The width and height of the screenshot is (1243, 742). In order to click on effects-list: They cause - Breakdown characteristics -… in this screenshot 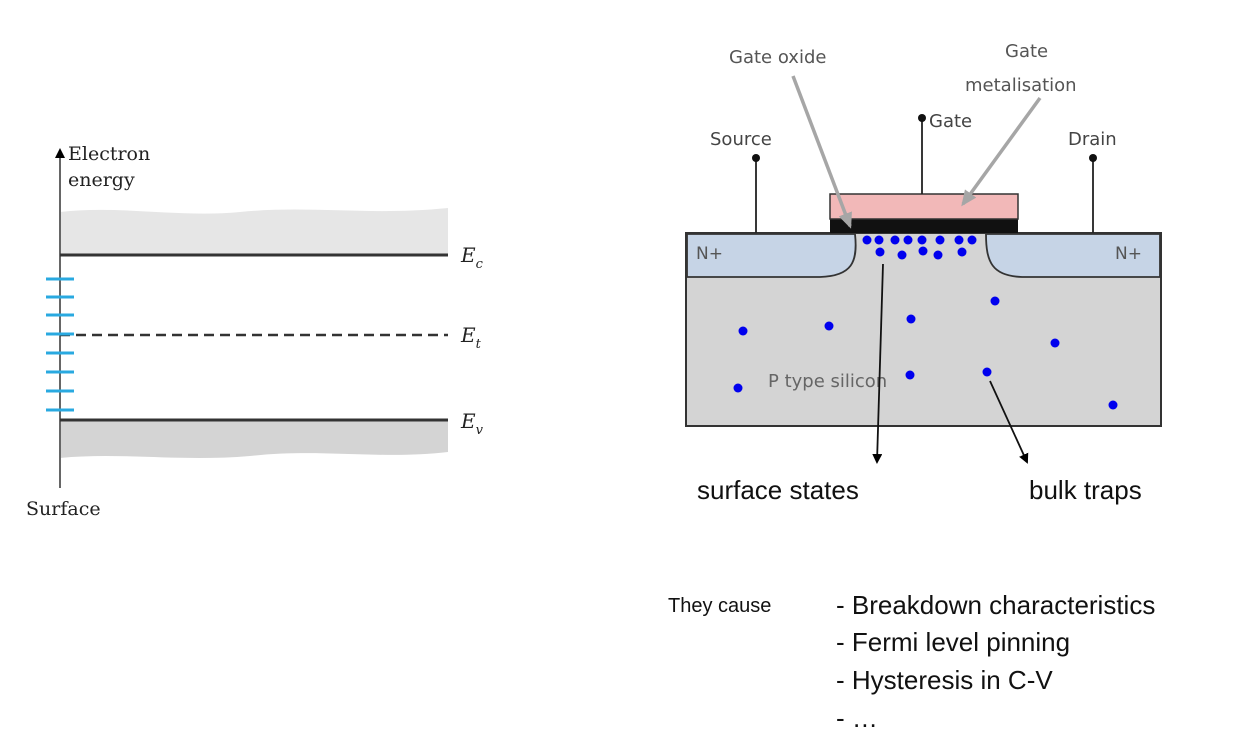, I will do `click(911, 661)`.